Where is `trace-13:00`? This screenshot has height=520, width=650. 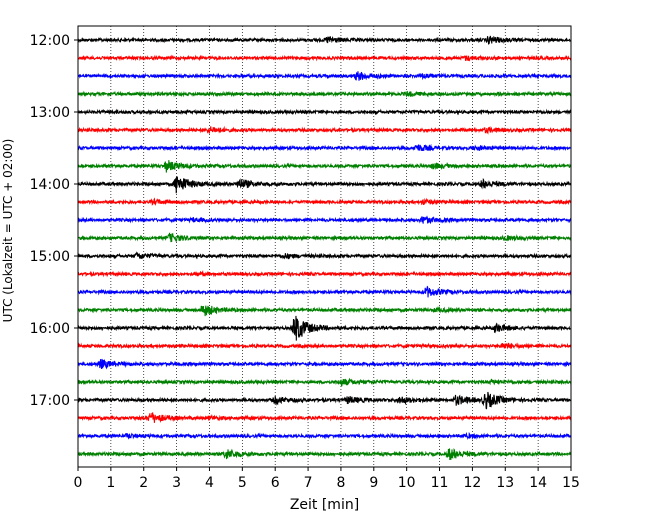 trace-13:00 is located at coordinates (324, 112).